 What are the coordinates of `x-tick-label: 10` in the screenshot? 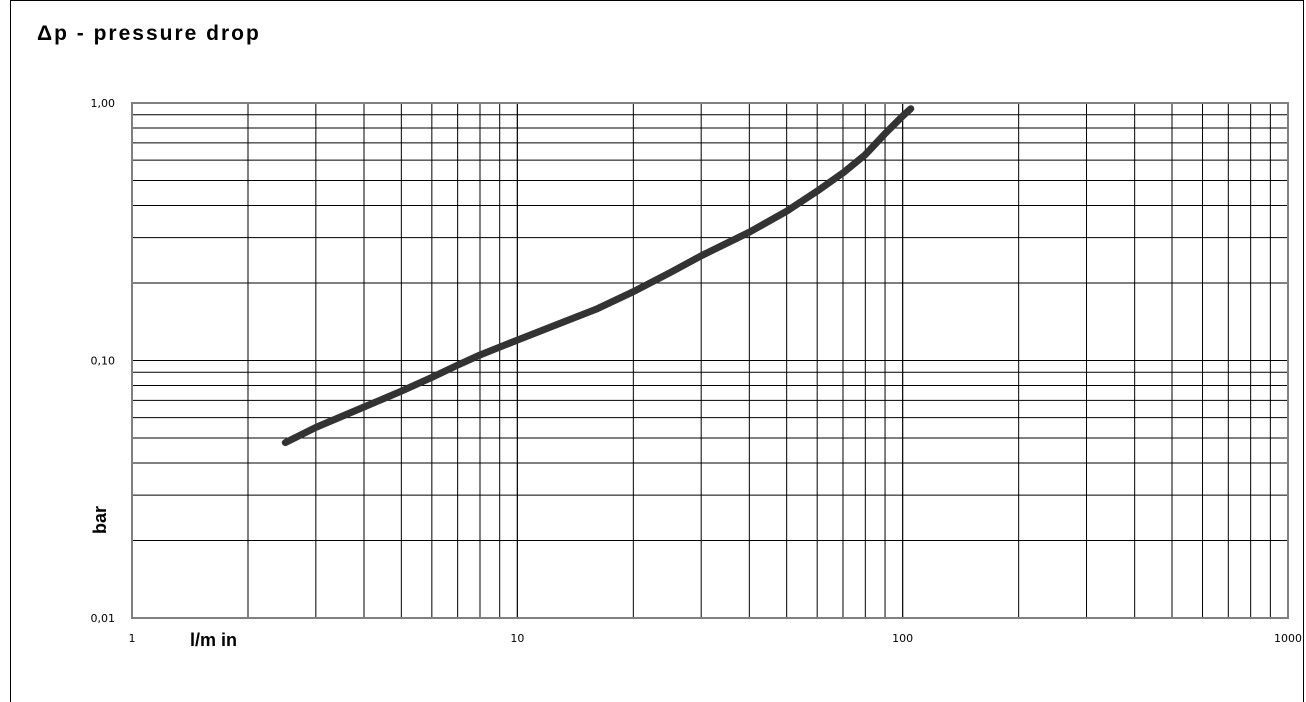 It's located at (517, 638).